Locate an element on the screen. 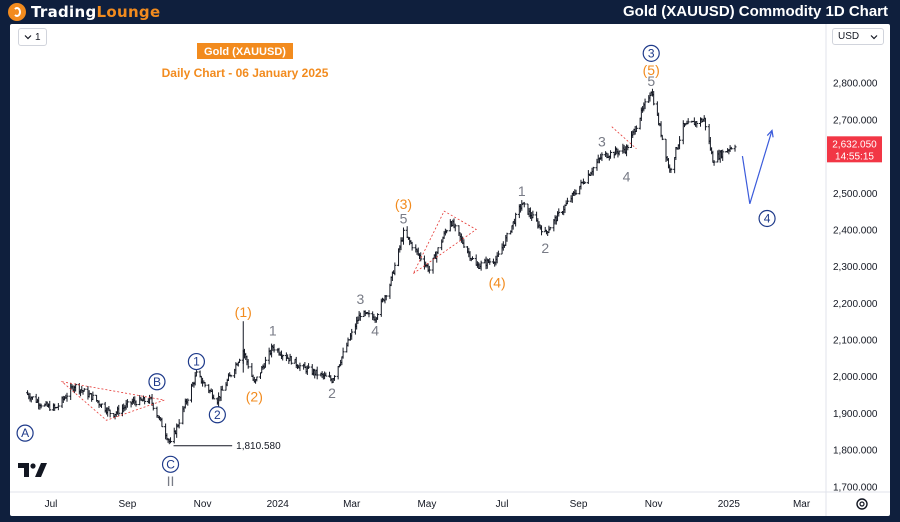 This screenshot has height=522, width=900. gear-icon is located at coordinates (862, 504).